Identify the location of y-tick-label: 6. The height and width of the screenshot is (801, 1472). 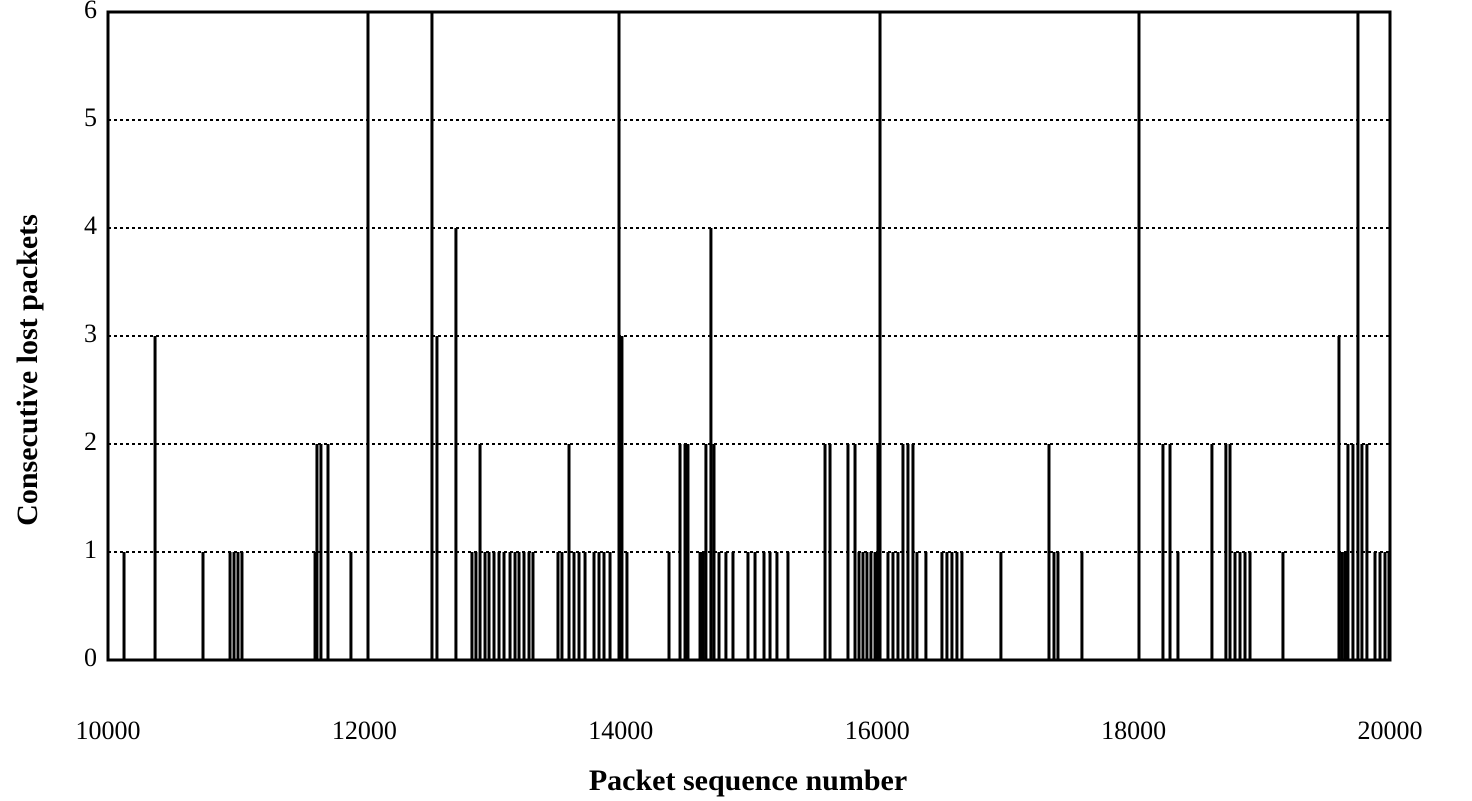
(90, 12).